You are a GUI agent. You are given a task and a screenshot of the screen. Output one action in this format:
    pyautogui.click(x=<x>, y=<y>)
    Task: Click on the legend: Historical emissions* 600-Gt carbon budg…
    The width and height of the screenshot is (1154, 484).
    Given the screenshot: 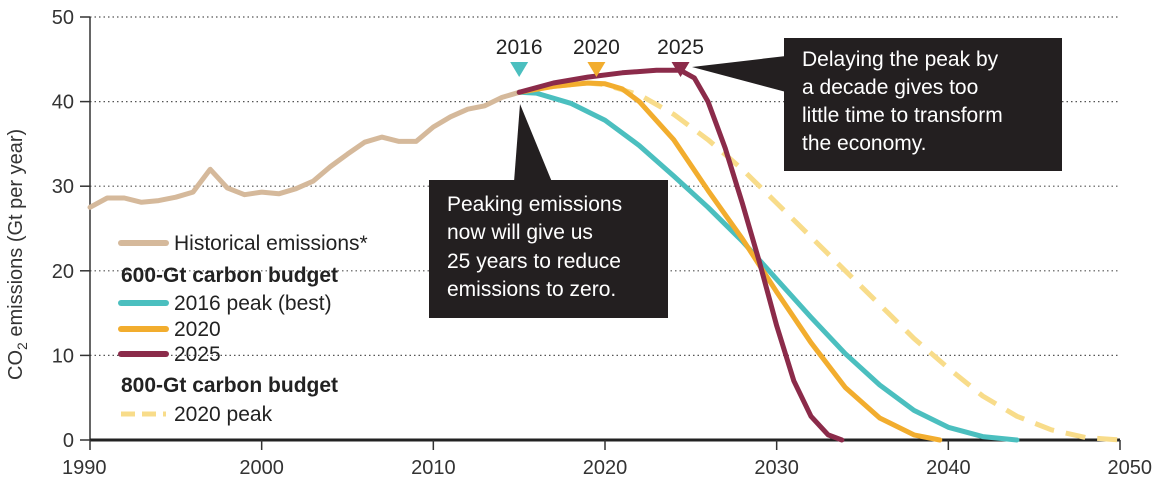 What is the action you would take?
    pyautogui.click(x=243, y=329)
    